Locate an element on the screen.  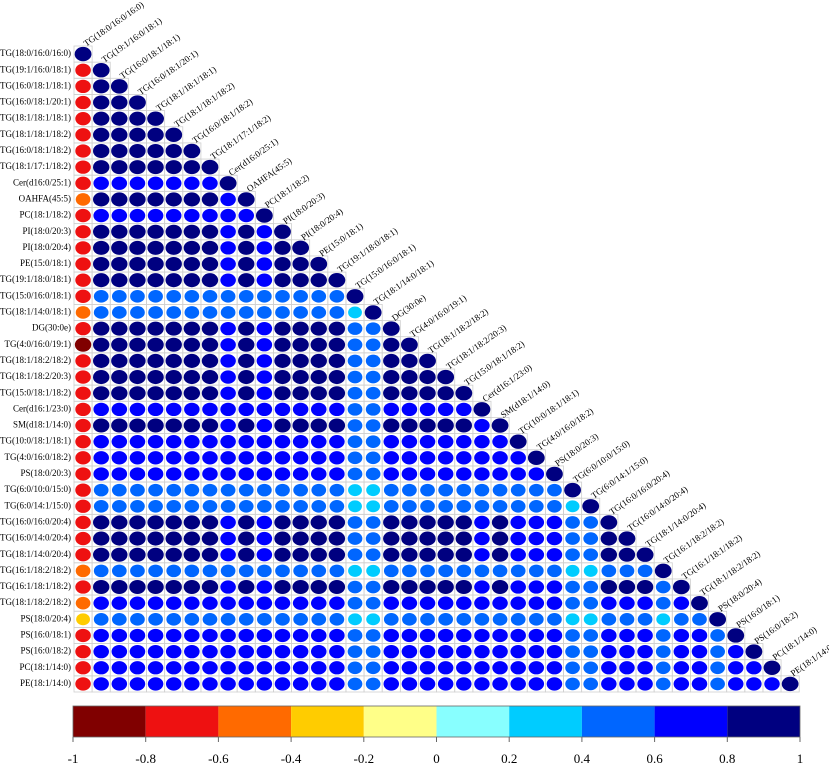
colorbar-tick-label: 0.8 is located at coordinates (727, 758).